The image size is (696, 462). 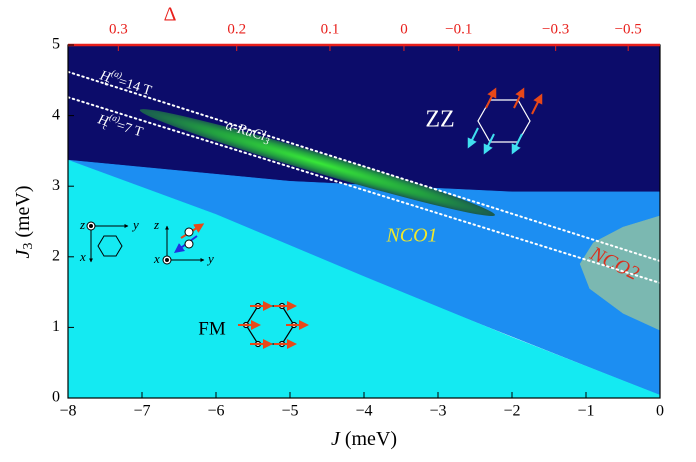 I want to click on region-label: ZZ, so click(x=439, y=120).